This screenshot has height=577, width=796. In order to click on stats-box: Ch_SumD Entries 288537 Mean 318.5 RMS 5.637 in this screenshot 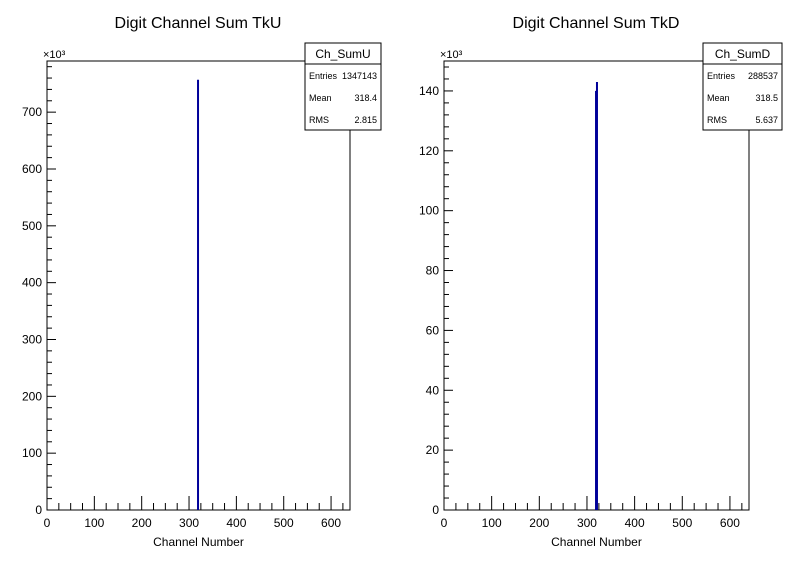, I will do `click(742, 86)`.